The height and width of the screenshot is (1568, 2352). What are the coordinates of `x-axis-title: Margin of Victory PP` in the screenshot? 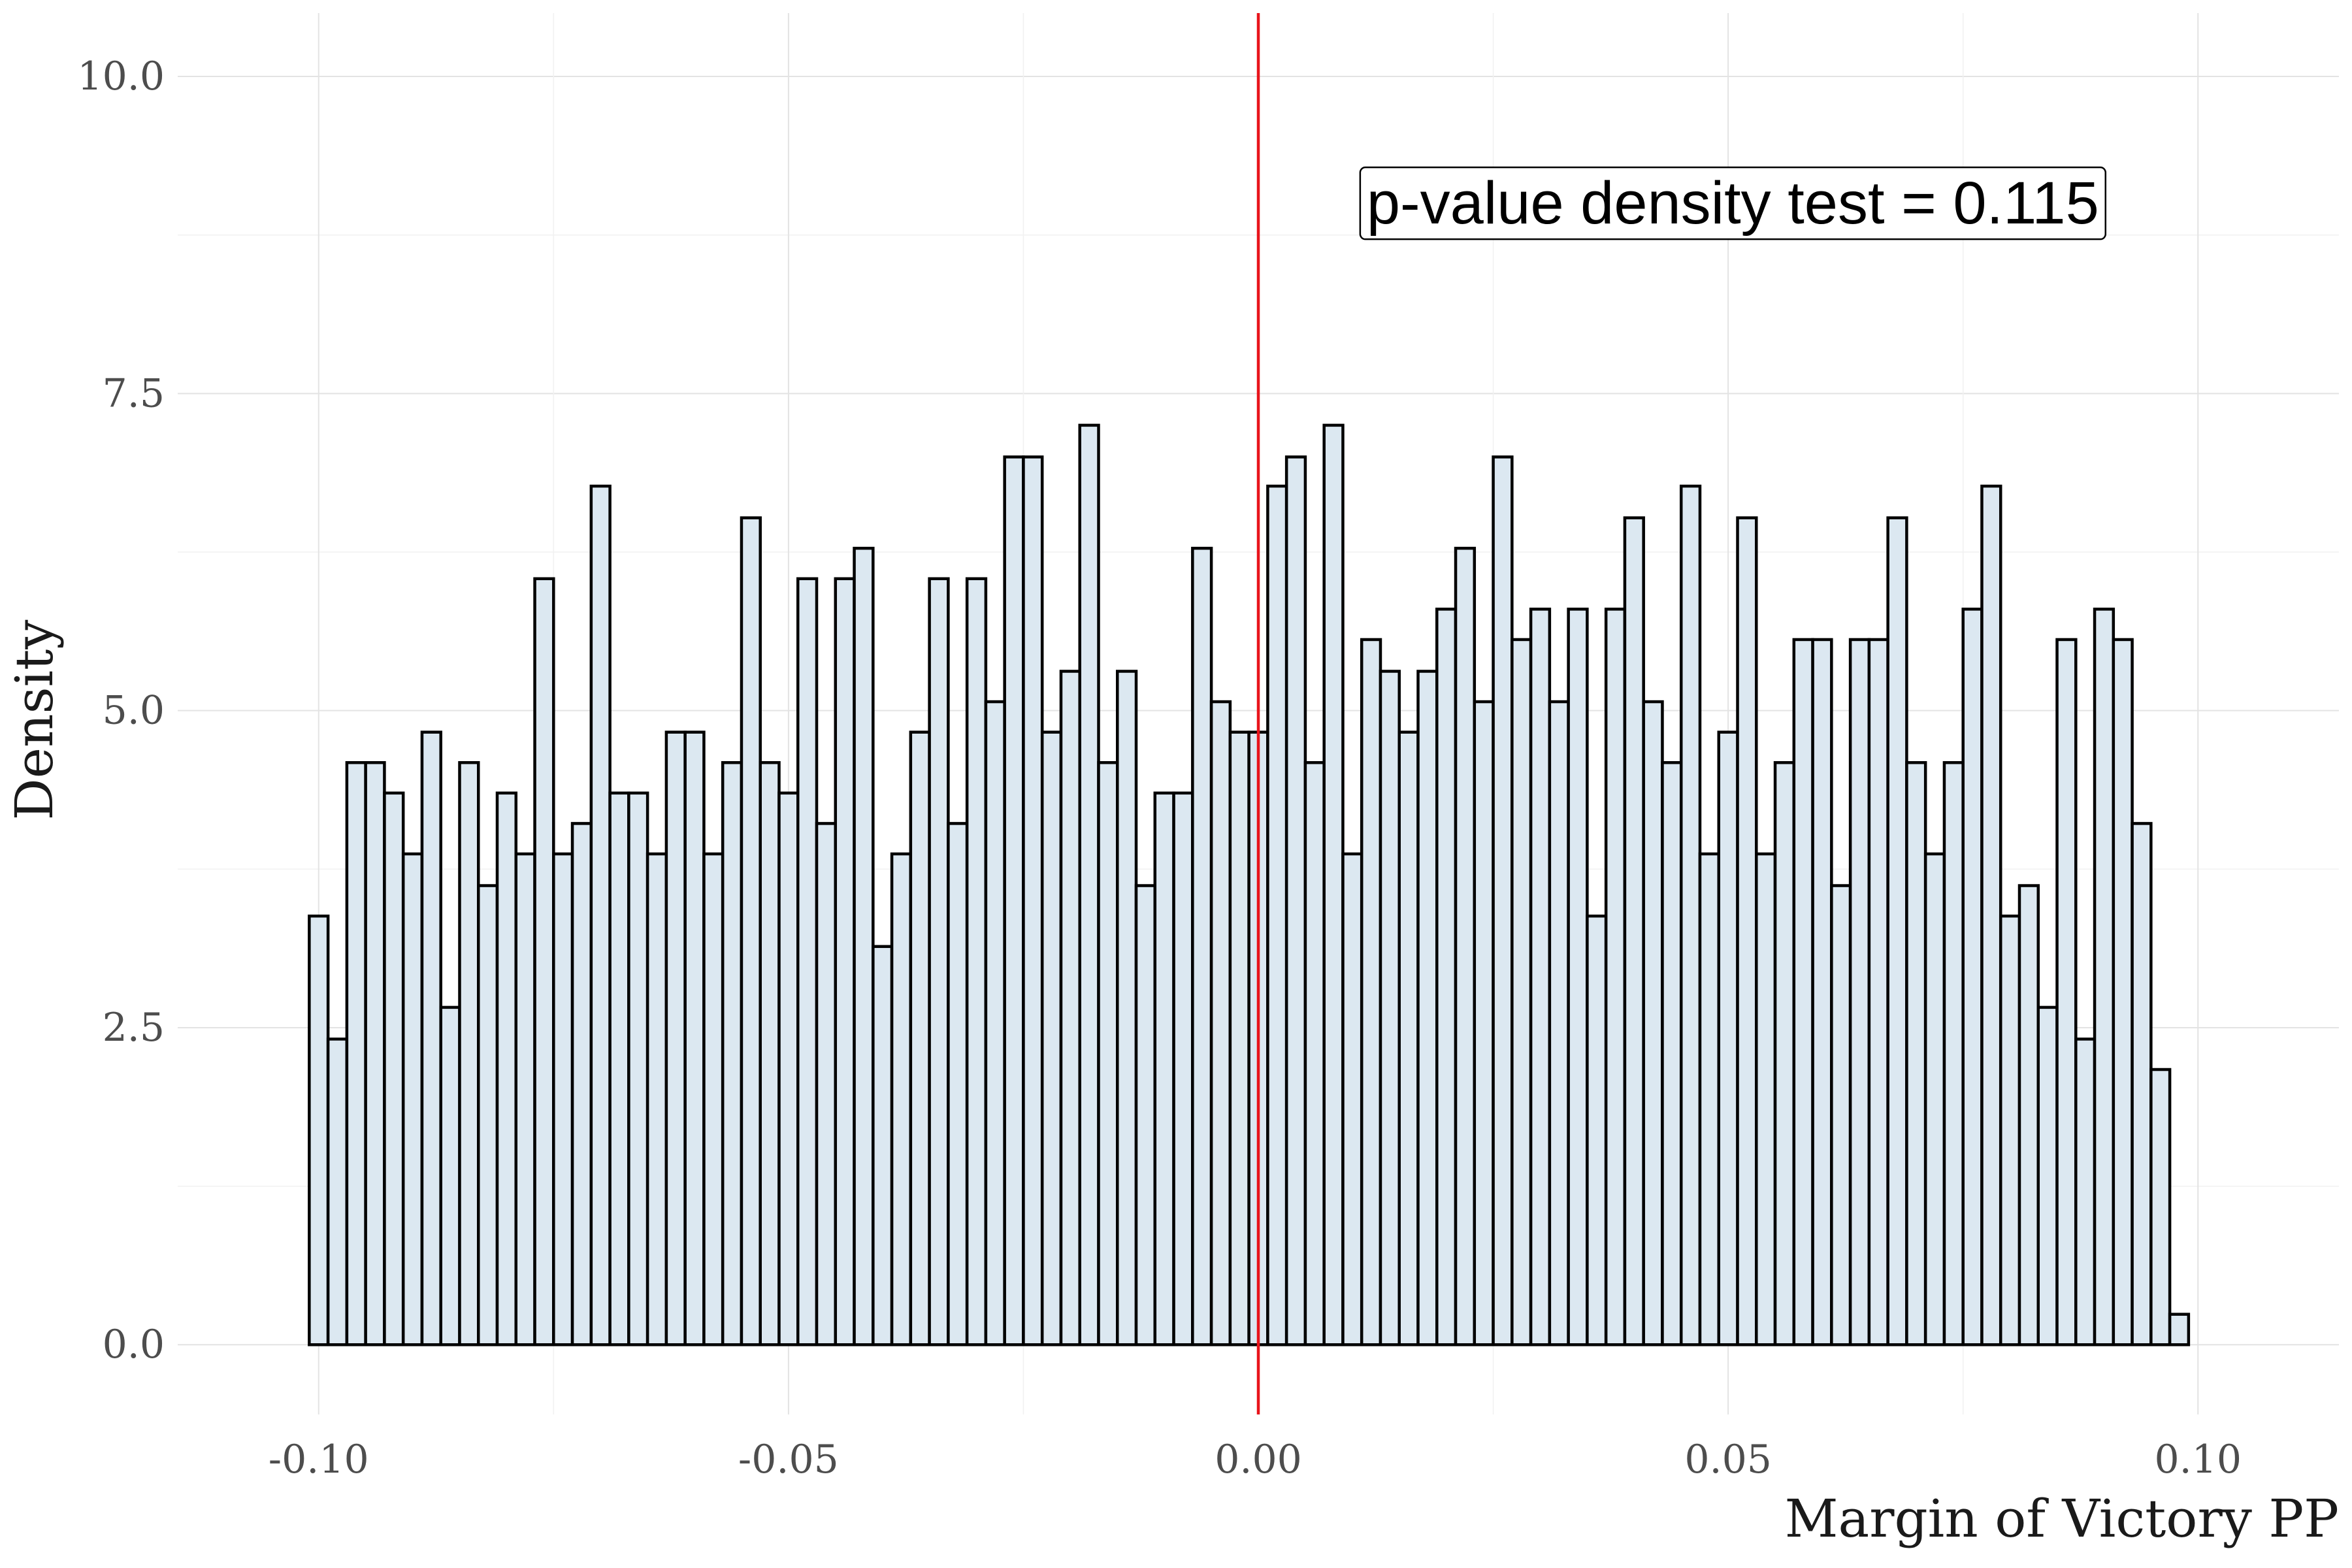 It's located at (2062, 1518).